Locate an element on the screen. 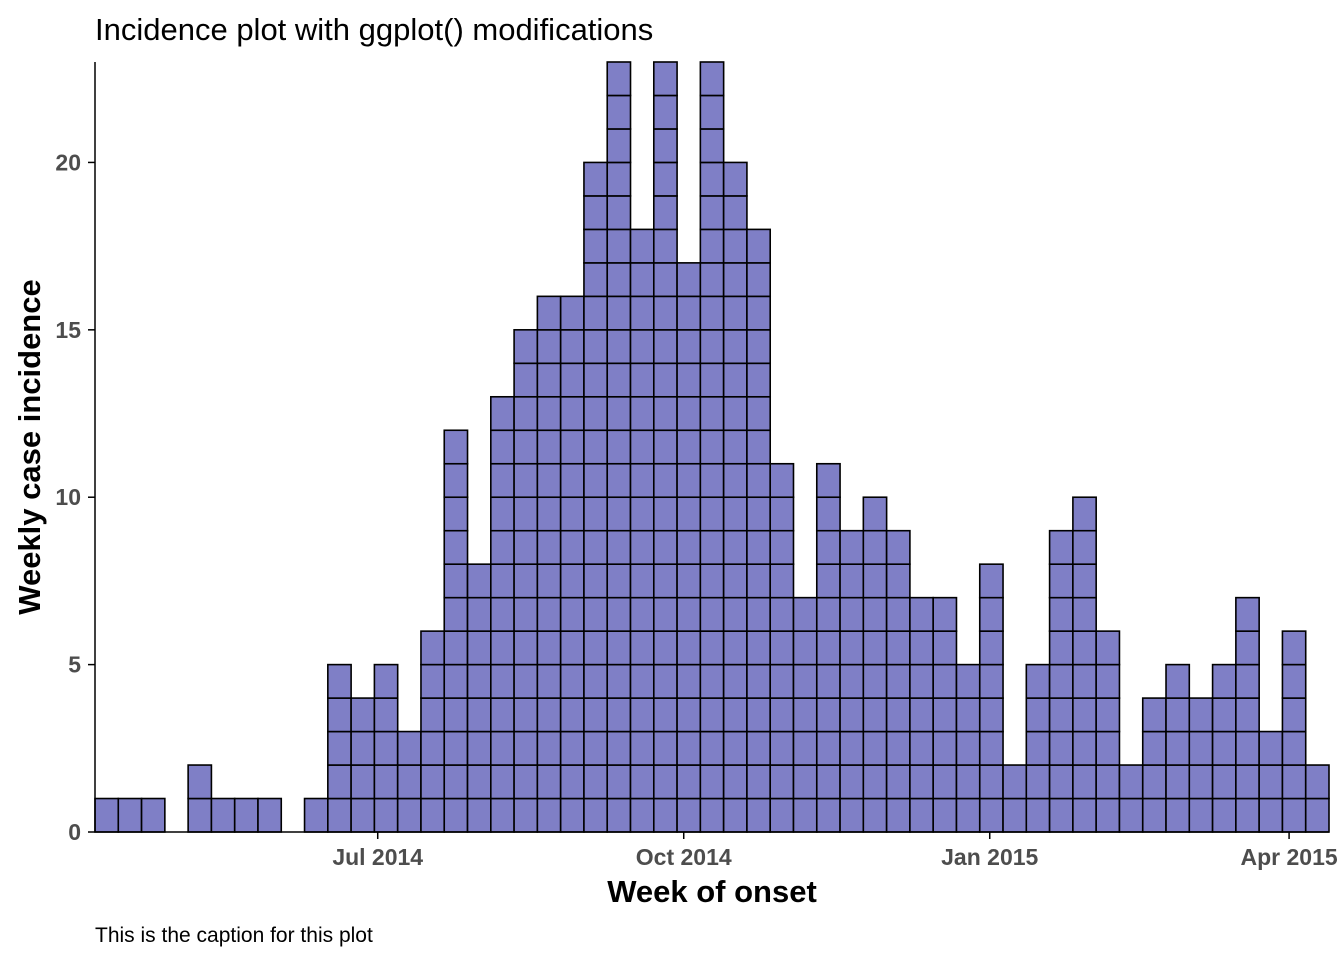  y-tick-label: 15 is located at coordinates (68, 330).